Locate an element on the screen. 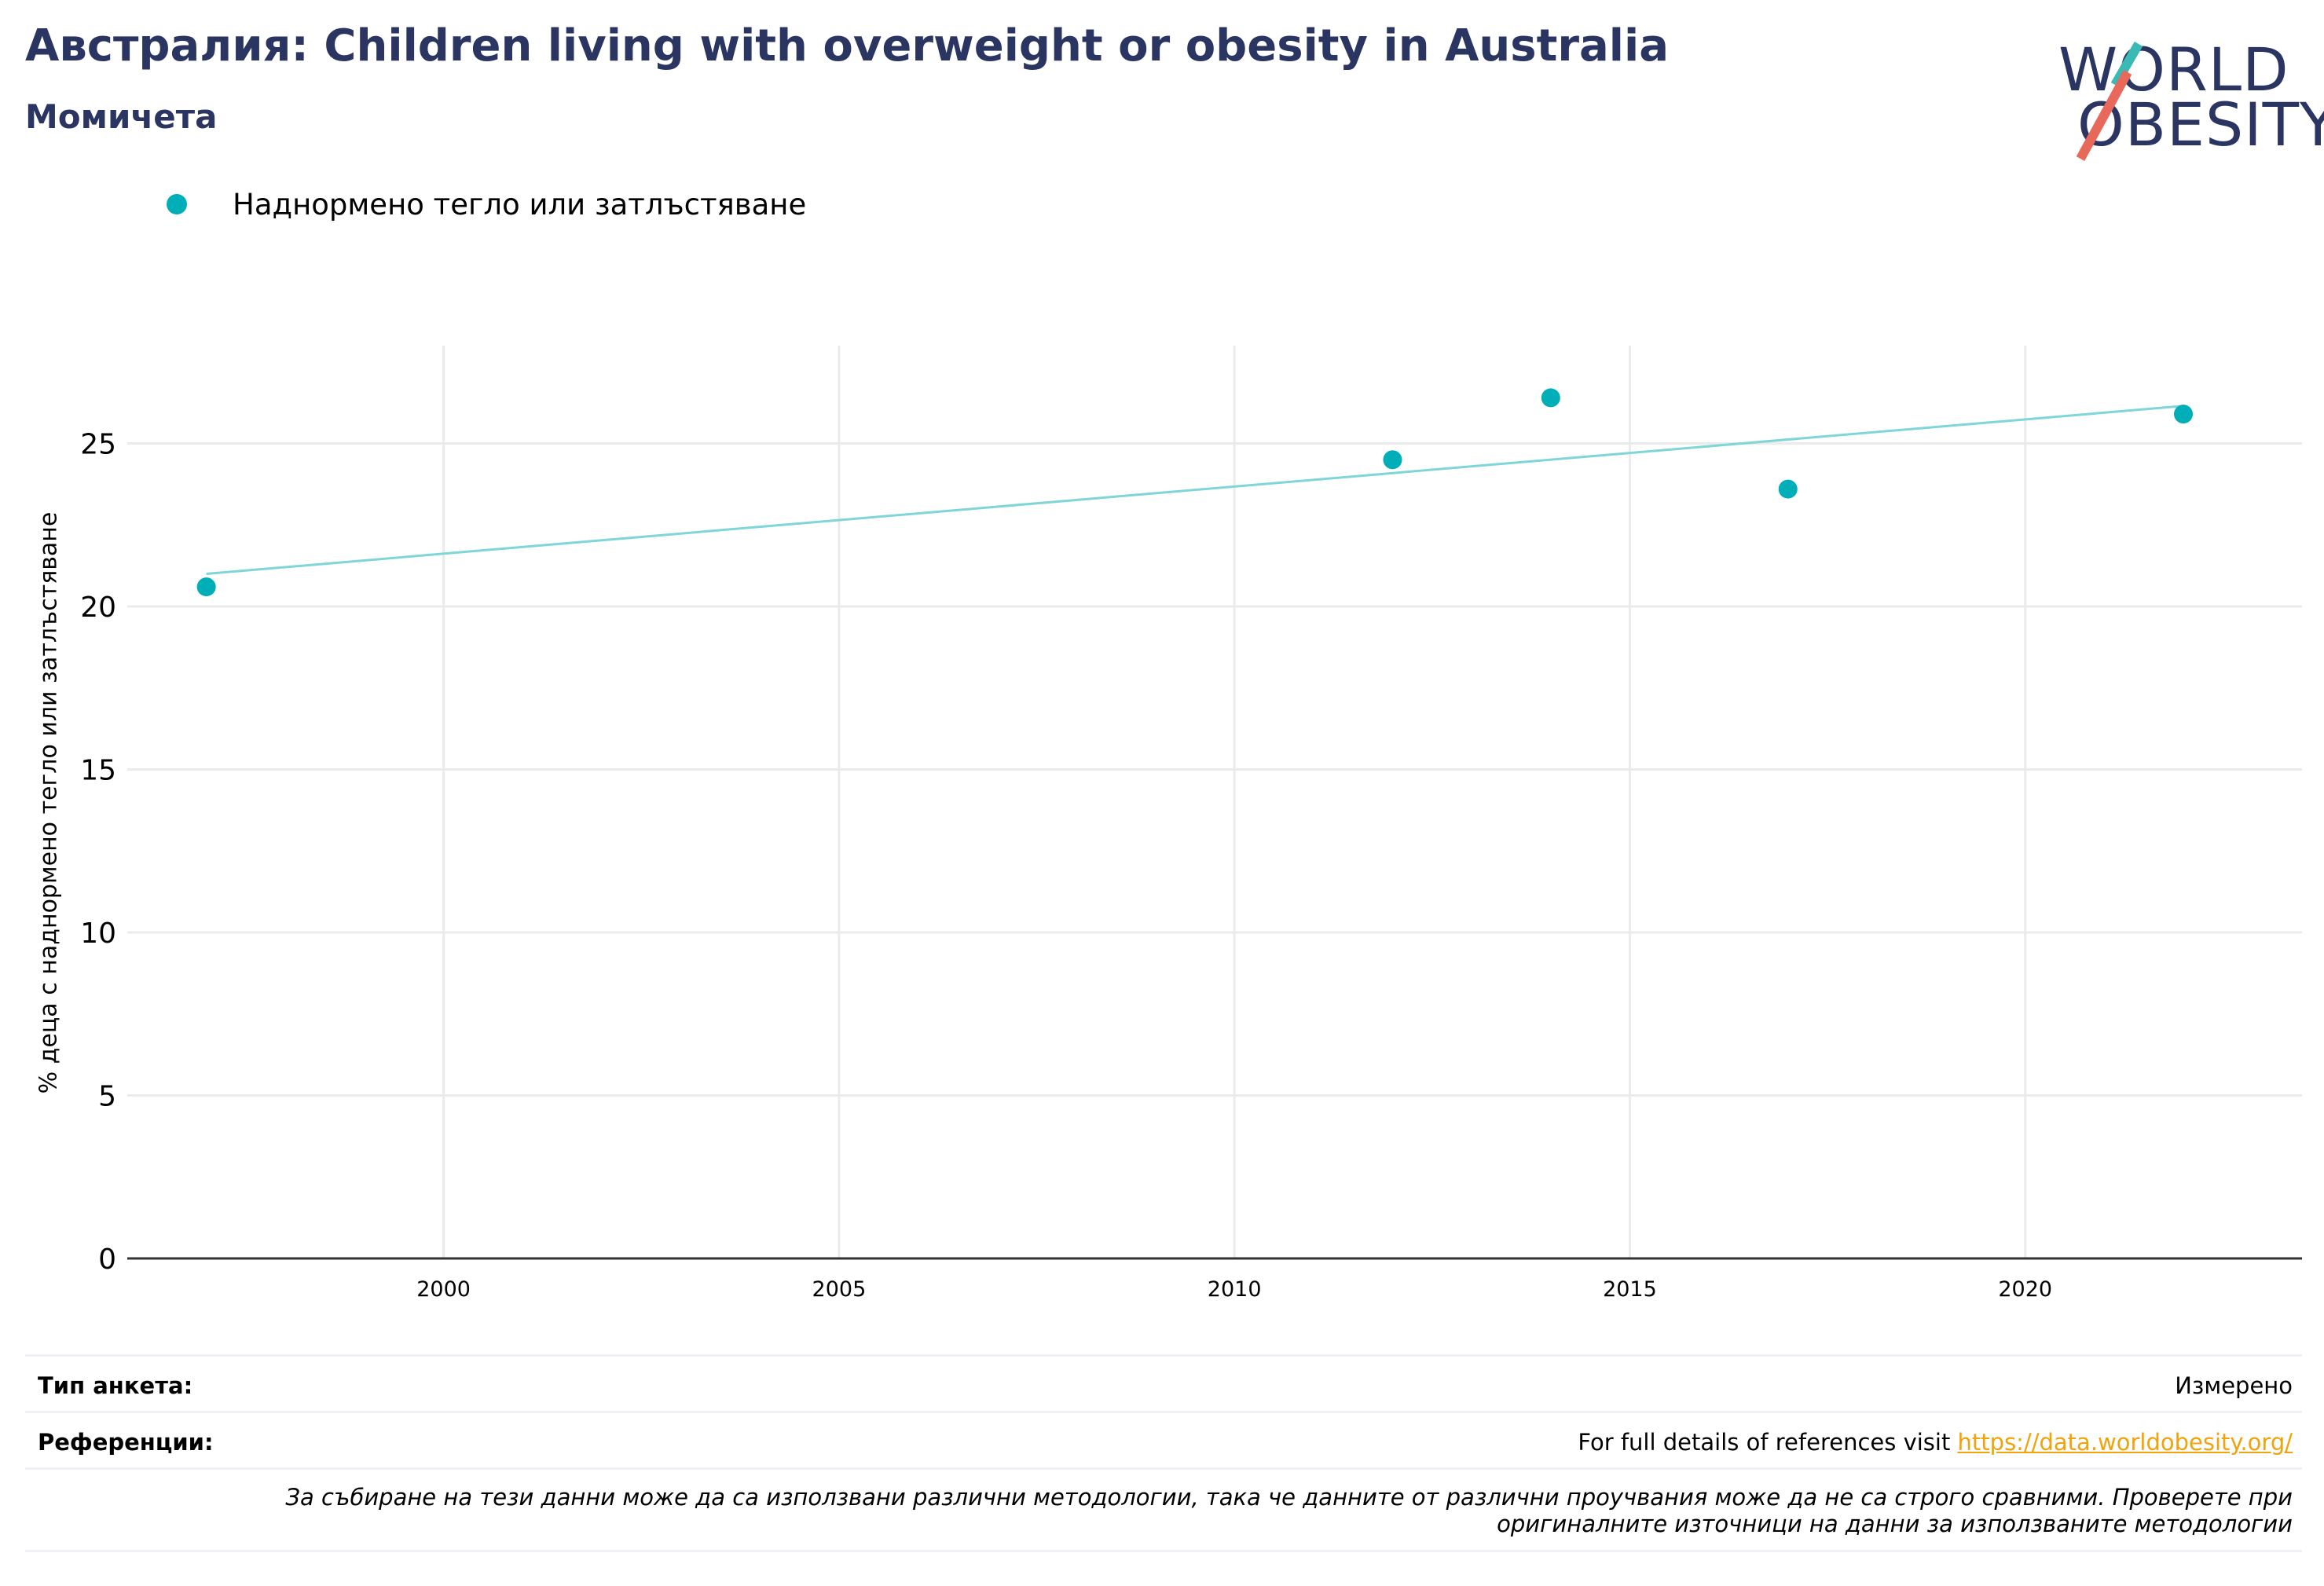 This screenshot has height=1586, width=2324. references-label: Референции: is located at coordinates (126, 1442).